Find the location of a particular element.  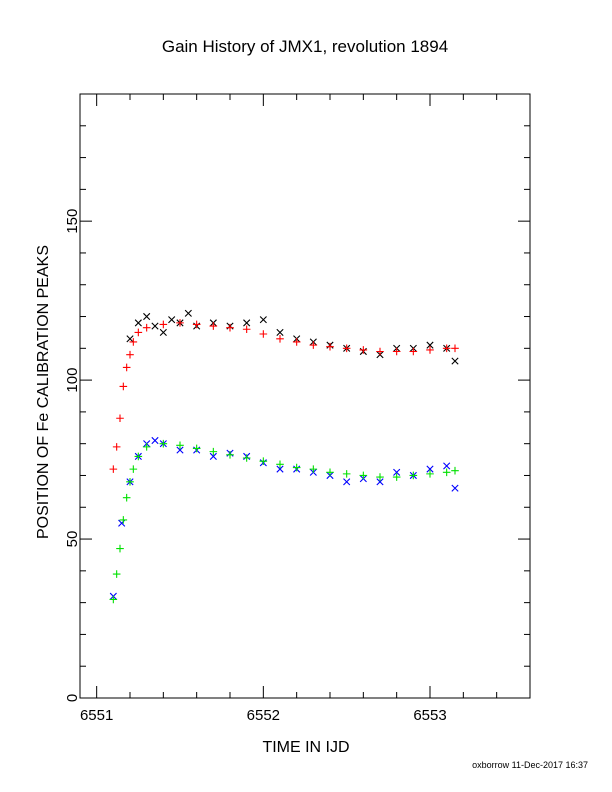

y-tick-label: 100 is located at coordinates (72, 380).